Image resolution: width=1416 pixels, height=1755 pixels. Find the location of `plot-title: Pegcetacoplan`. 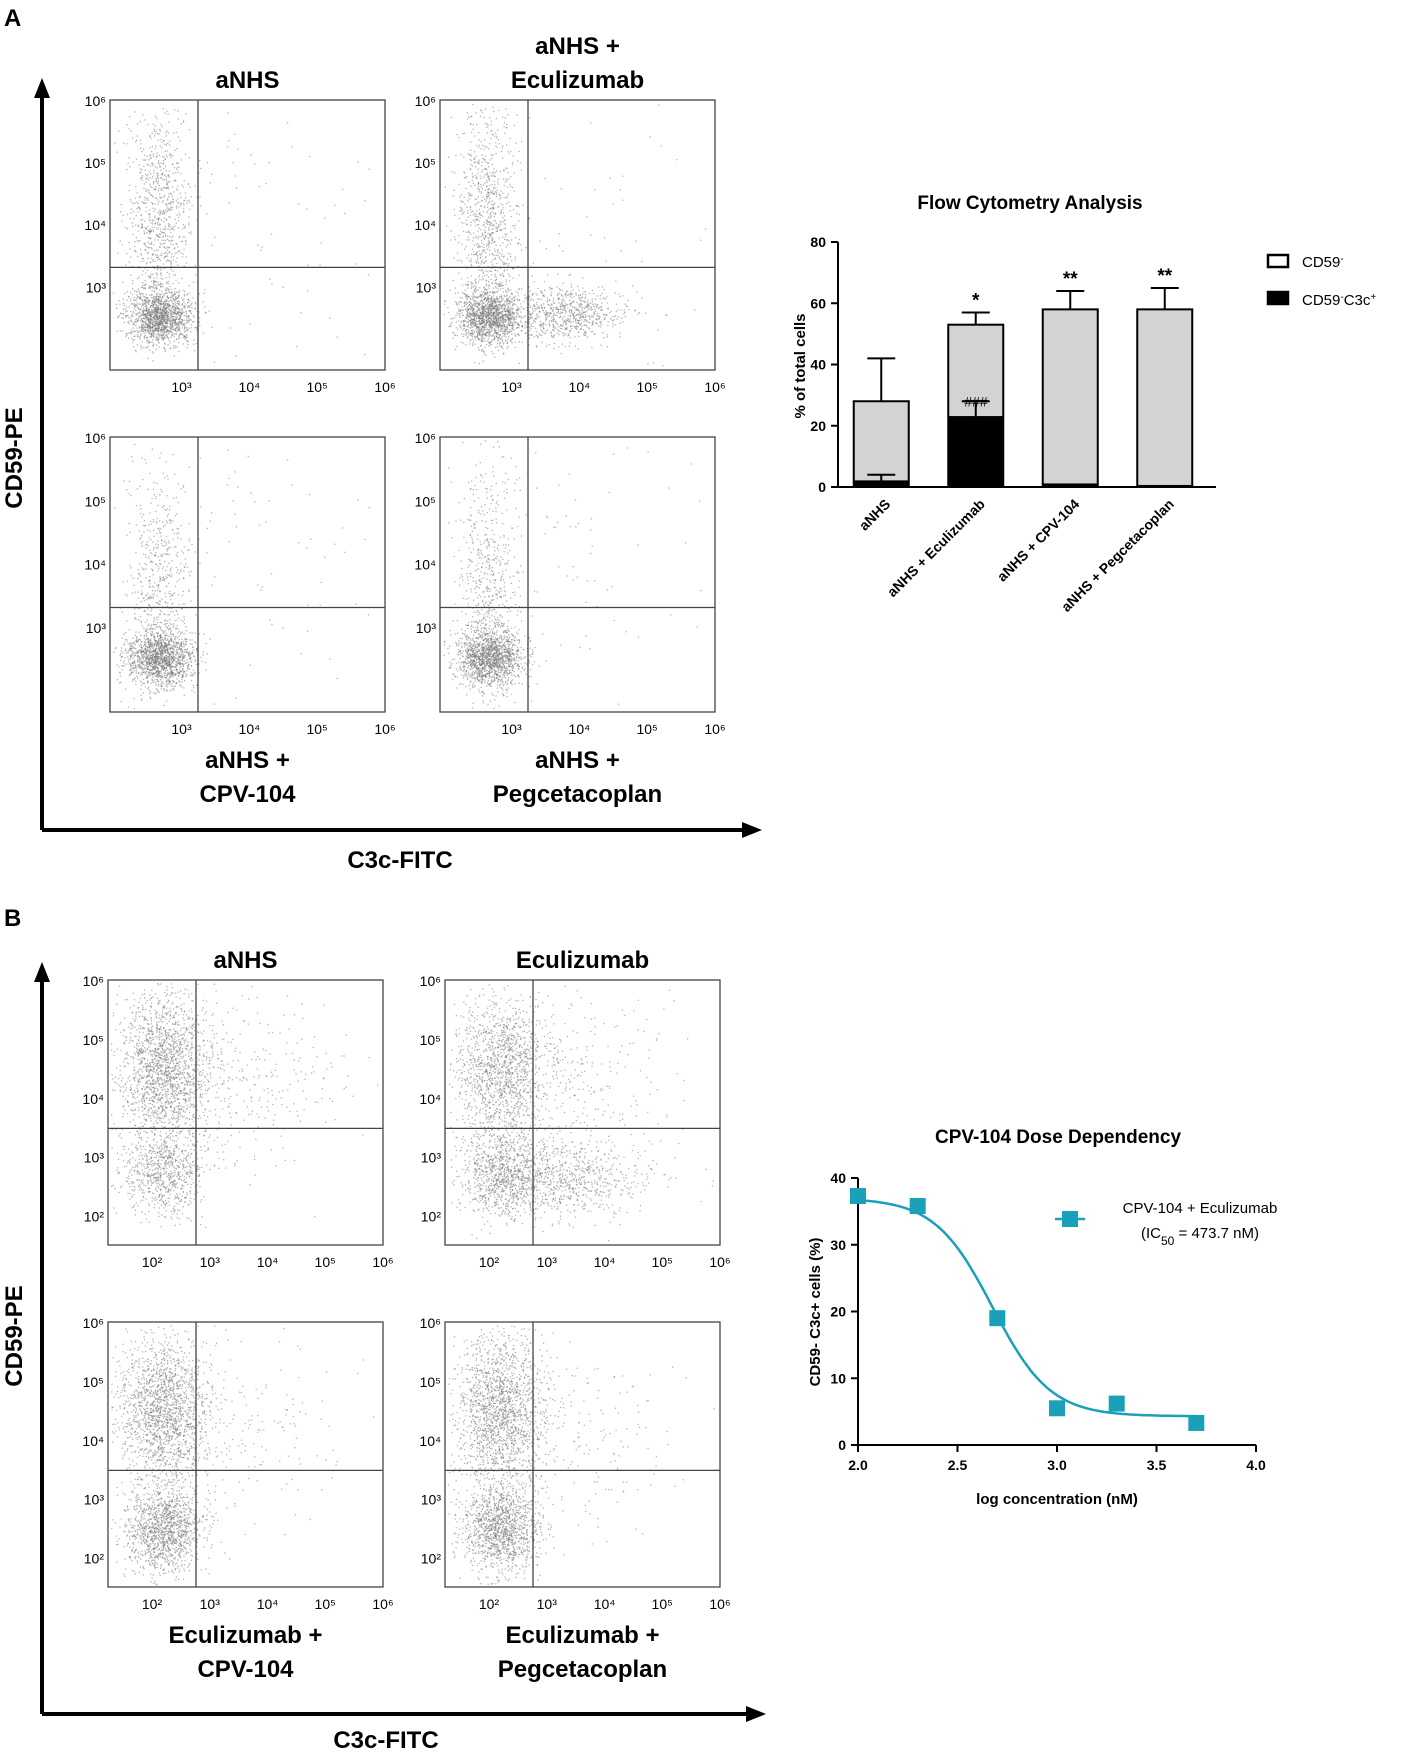

plot-title: Pegcetacoplan is located at coordinates (582, 1669).